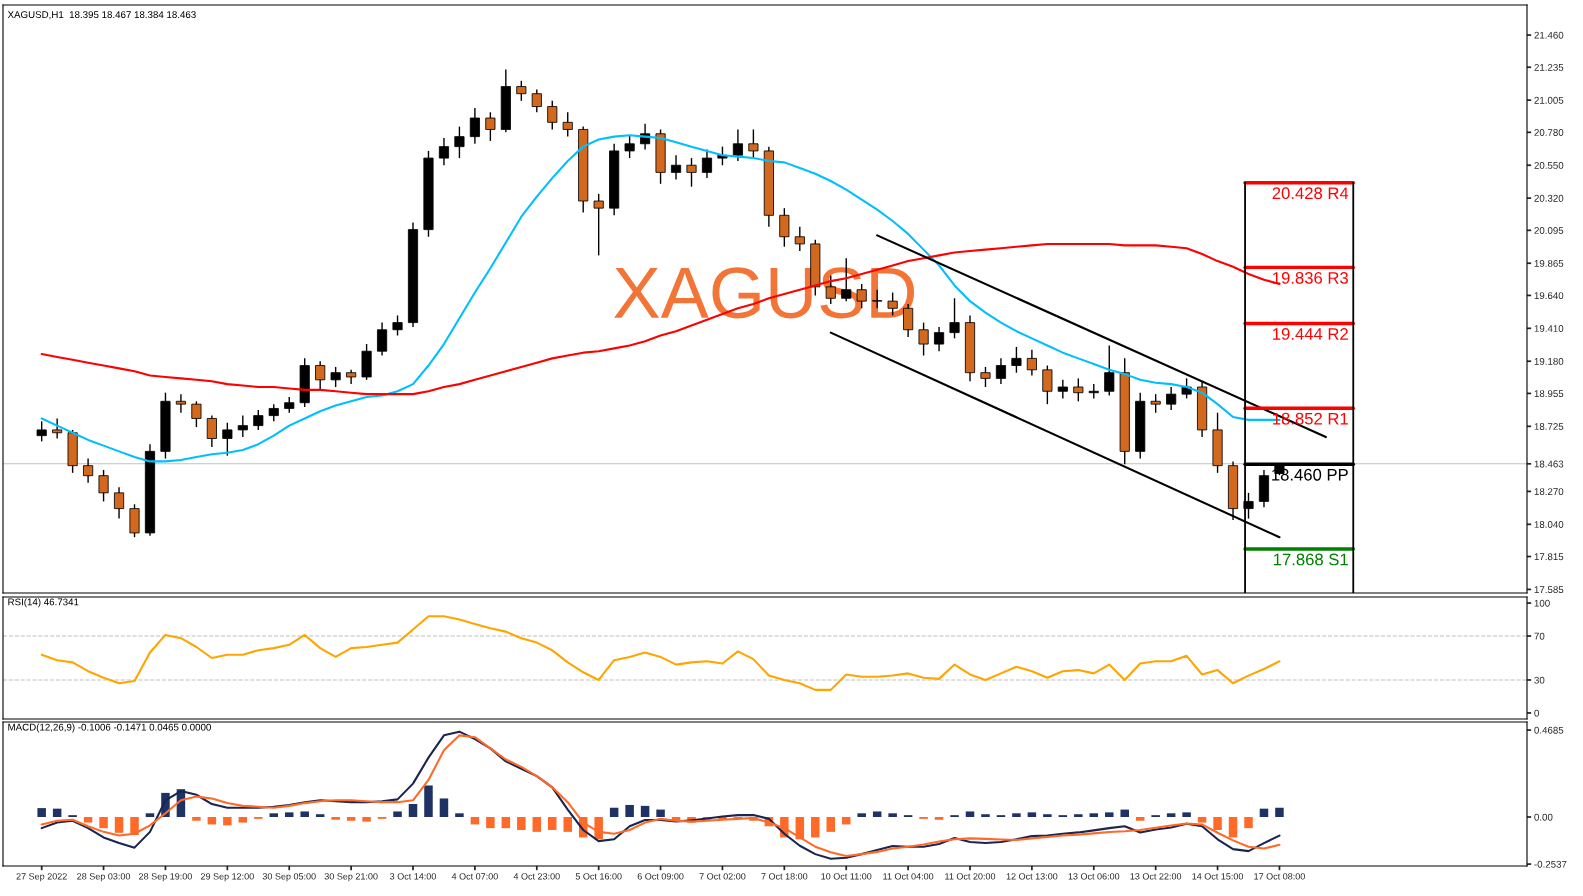 The width and height of the screenshot is (1583, 896). What do you see at coordinates (165, 877) in the screenshot?
I see `x-tick-label: 28 Sep 19:00` at bounding box center [165, 877].